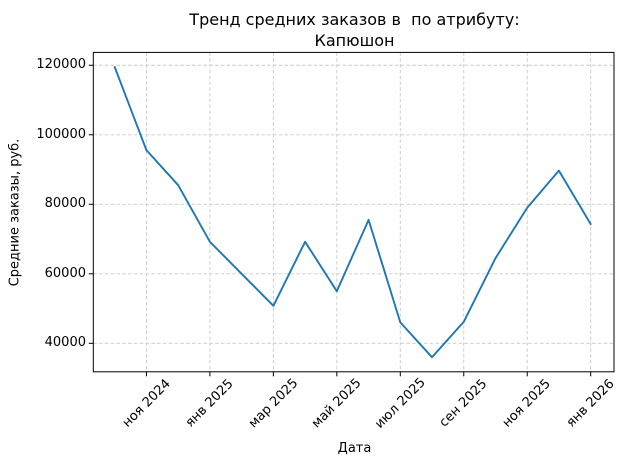  I want to click on y-tick-label: 100000, so click(61, 134).